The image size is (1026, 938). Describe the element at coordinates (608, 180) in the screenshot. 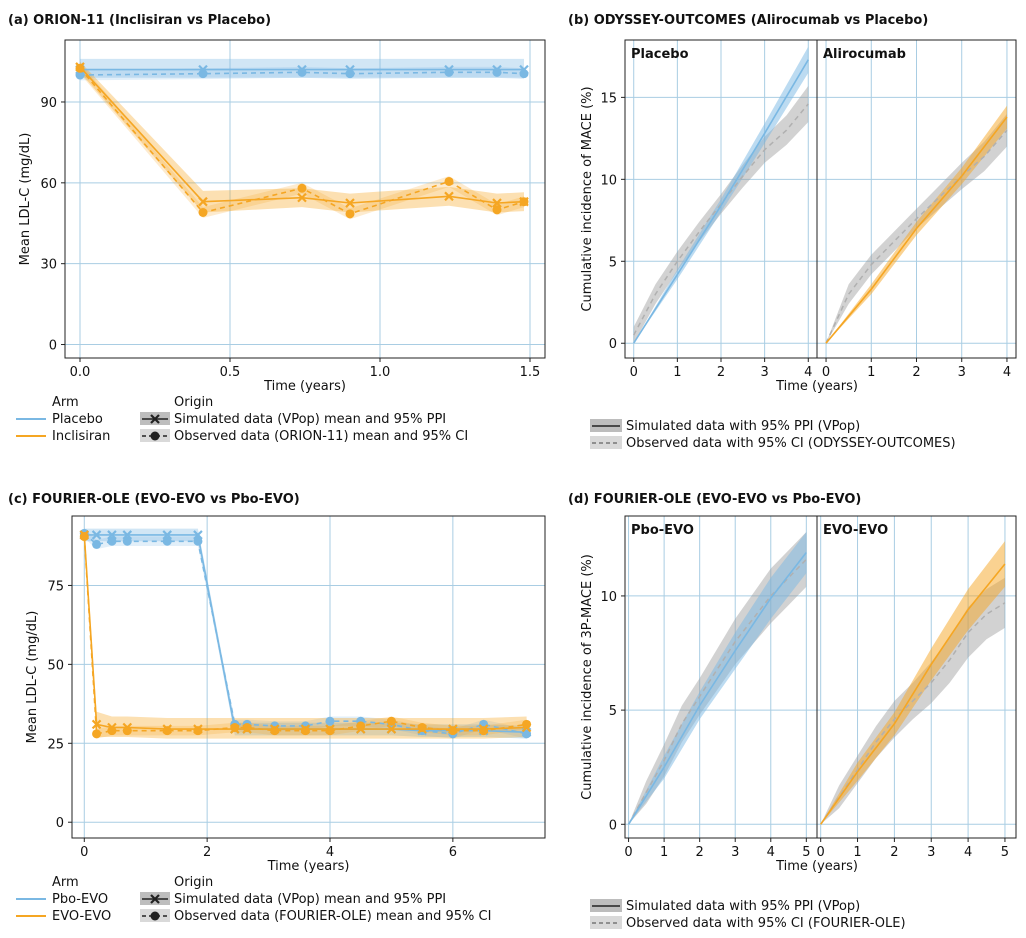

I see `y-tick-label: 10` at that location.